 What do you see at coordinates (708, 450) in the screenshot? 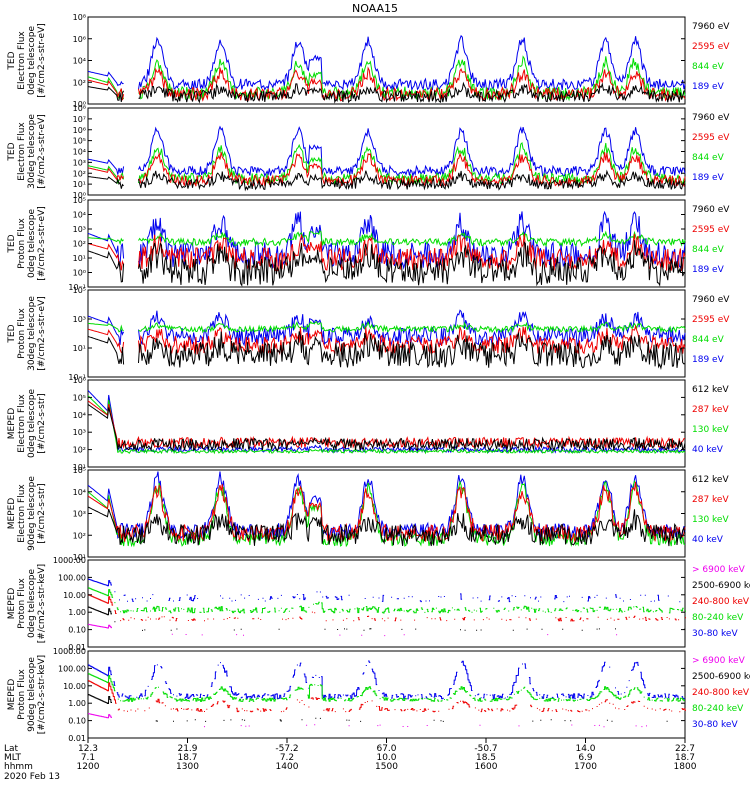
I see `legend-entry: 40 keV` at bounding box center [708, 450].